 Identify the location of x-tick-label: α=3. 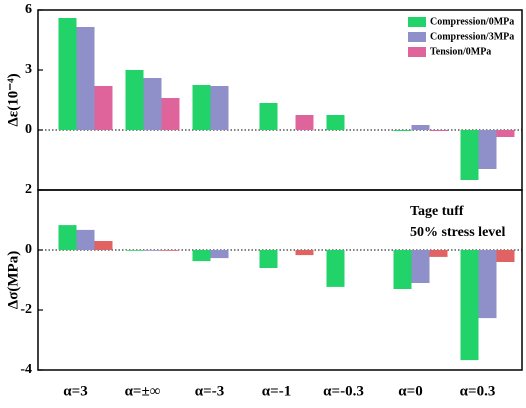
(75, 391).